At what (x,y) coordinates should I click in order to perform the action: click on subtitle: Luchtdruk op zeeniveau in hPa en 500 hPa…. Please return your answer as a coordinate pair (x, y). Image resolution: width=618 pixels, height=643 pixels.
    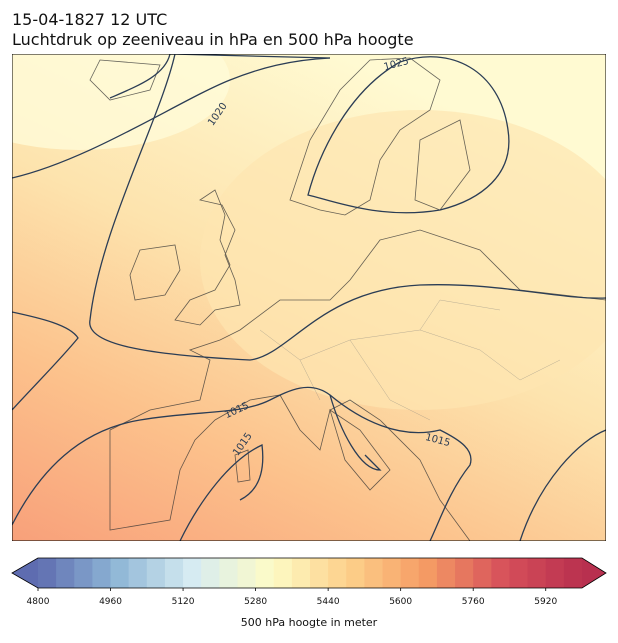
    Looking at the image, I should click on (213, 39).